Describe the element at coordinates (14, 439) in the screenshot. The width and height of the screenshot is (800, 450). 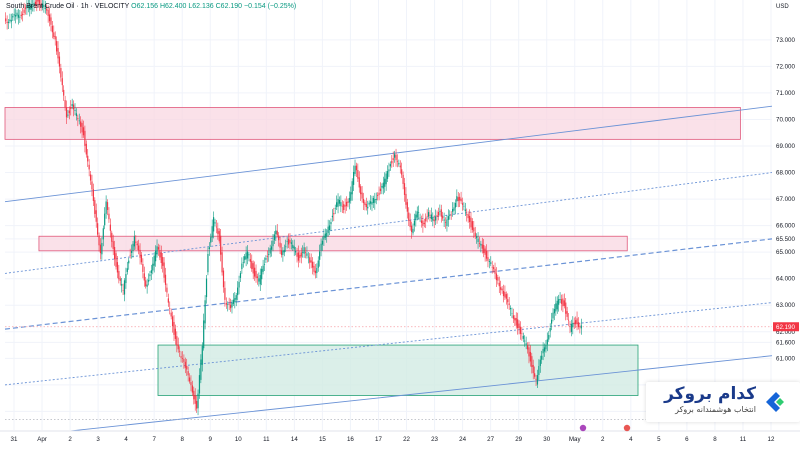
I see `x-tick-label: 31` at that location.